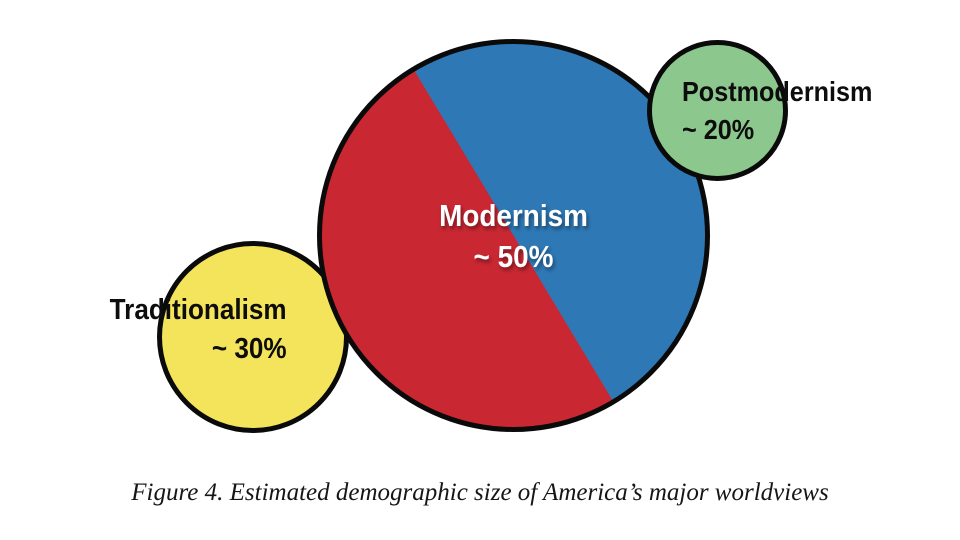  Describe the element at coordinates (513, 256) in the screenshot. I see `modernism-label-value: ~ 50%` at that location.